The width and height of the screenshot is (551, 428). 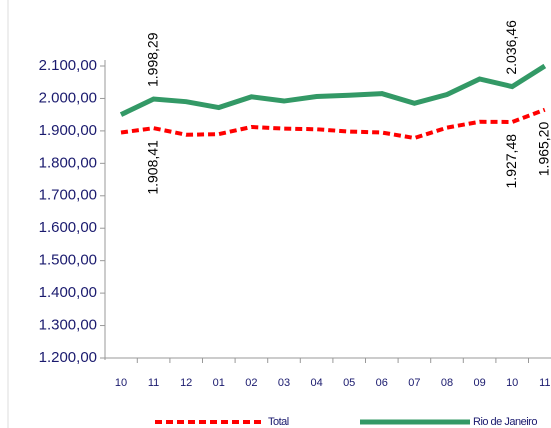 I want to click on legend-label: Total, so click(x=278, y=422).